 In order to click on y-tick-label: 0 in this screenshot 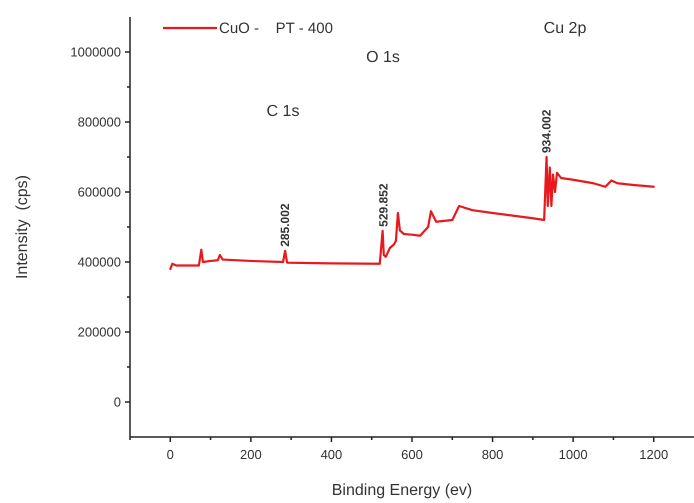, I will do `click(117, 402)`.